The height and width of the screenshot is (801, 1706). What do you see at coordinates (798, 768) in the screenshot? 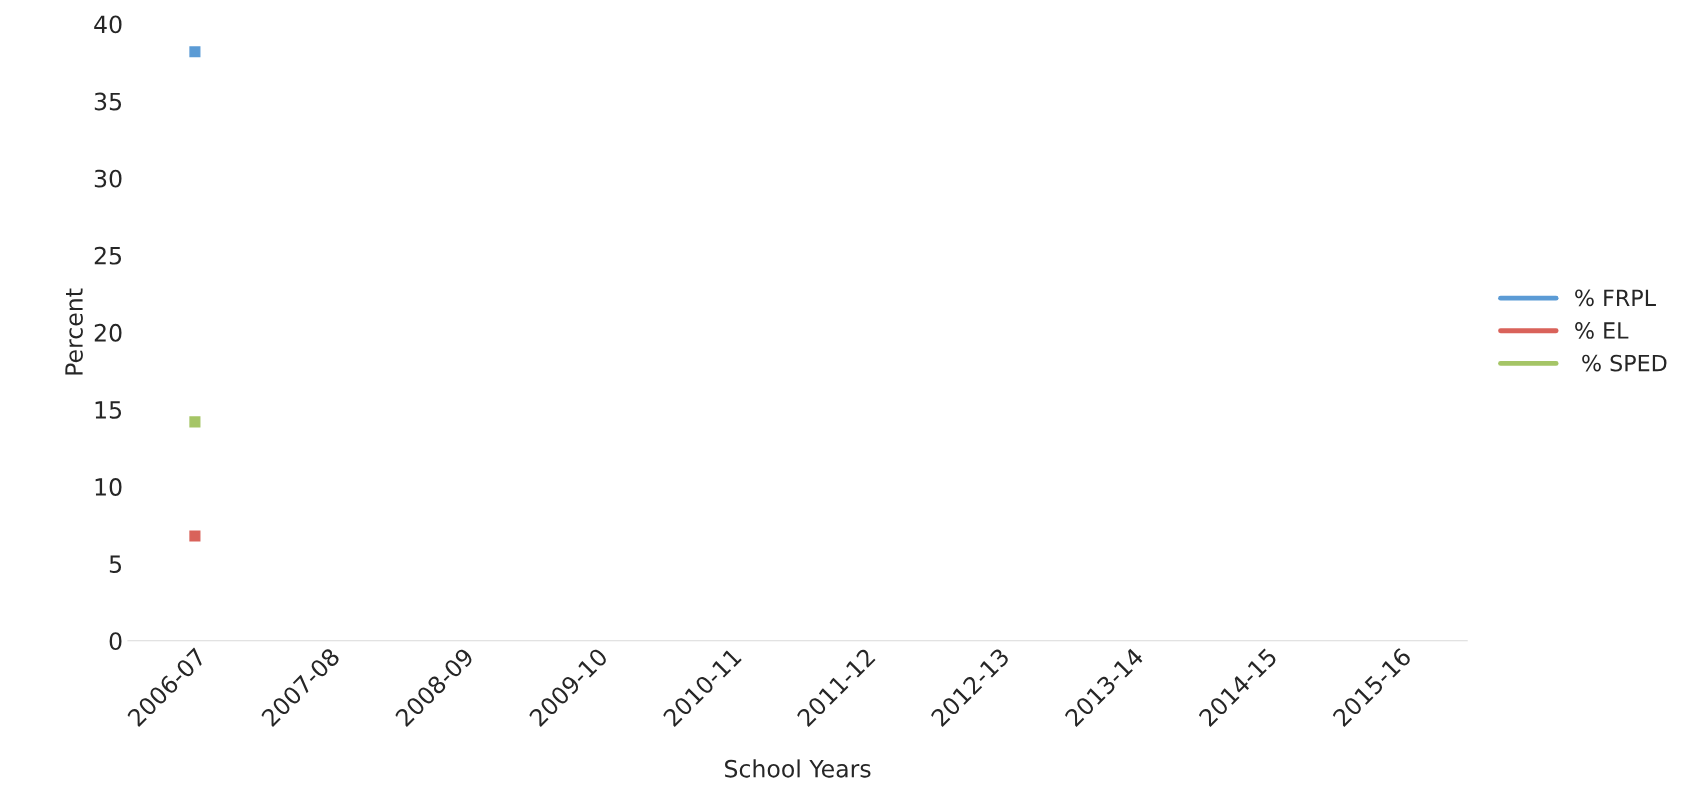
I see `x-axis-title: School Years` at bounding box center [798, 768].